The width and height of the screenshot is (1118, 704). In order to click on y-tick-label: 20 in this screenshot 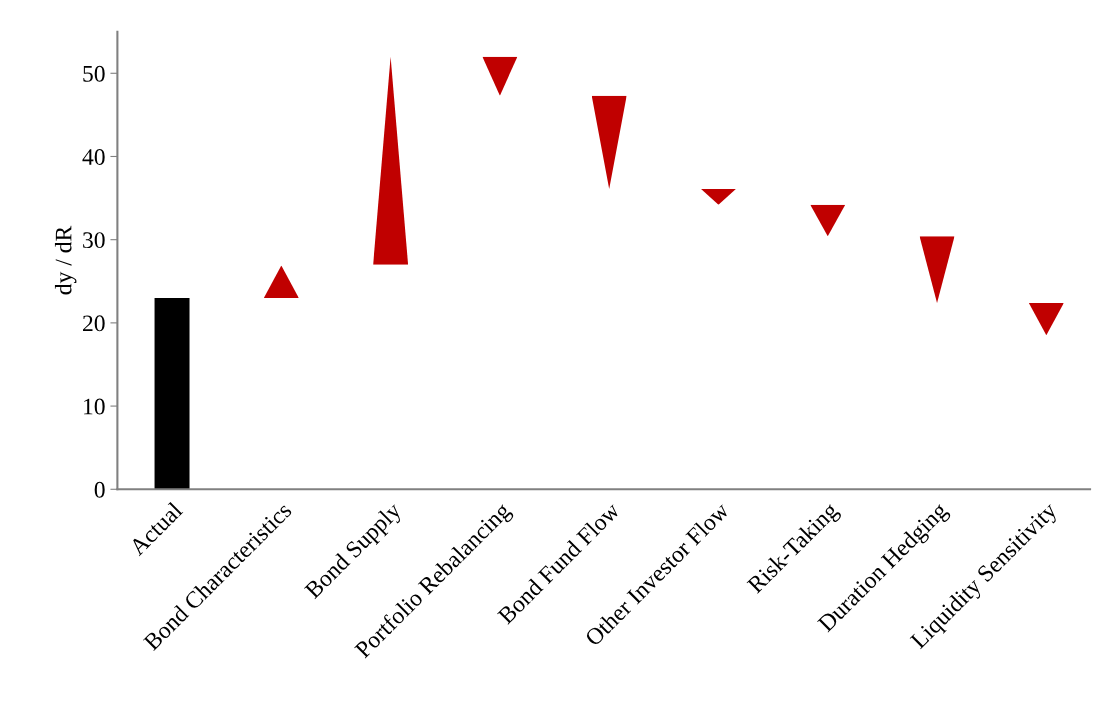, I will do `click(94, 323)`.